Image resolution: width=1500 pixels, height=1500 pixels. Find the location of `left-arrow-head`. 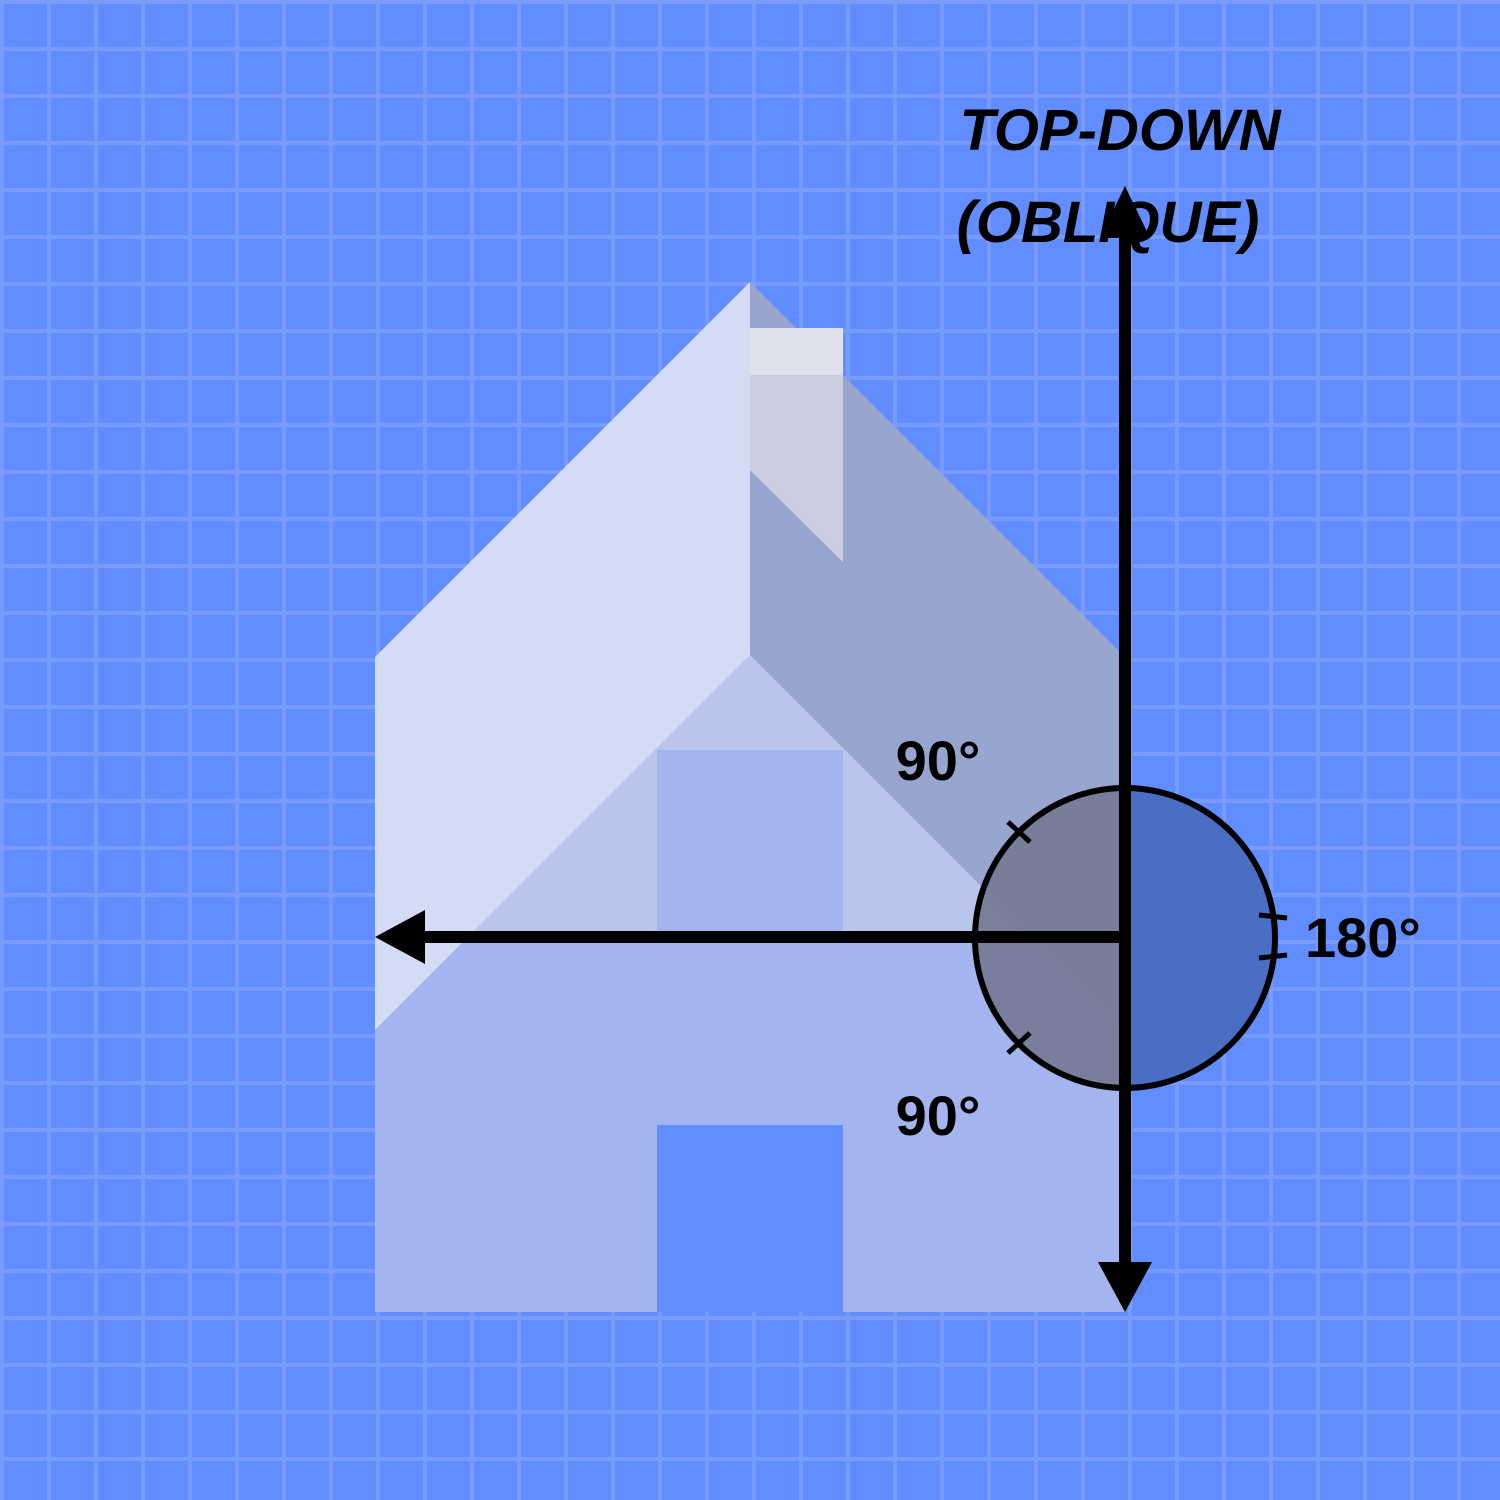

left-arrow-head is located at coordinates (400, 937).